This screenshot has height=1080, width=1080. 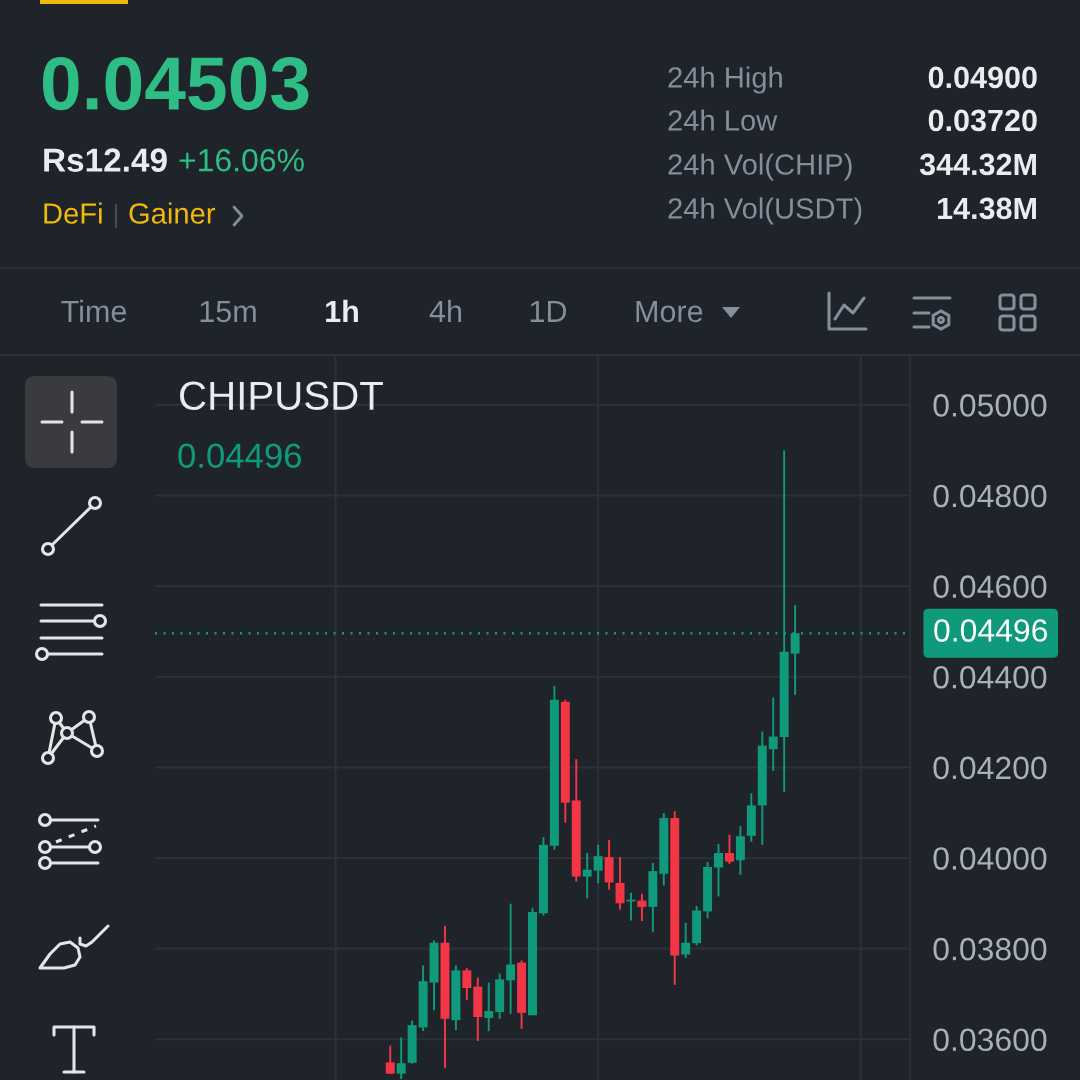 I want to click on text: 24h Vol(USDT), so click(x=765, y=211).